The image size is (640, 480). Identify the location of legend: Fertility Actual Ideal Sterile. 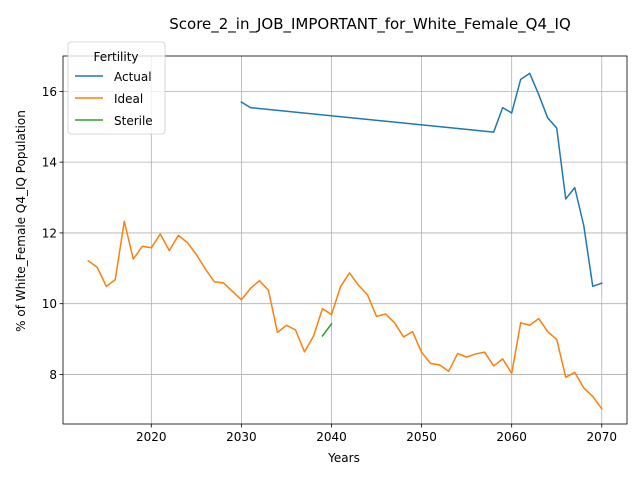
(116, 88).